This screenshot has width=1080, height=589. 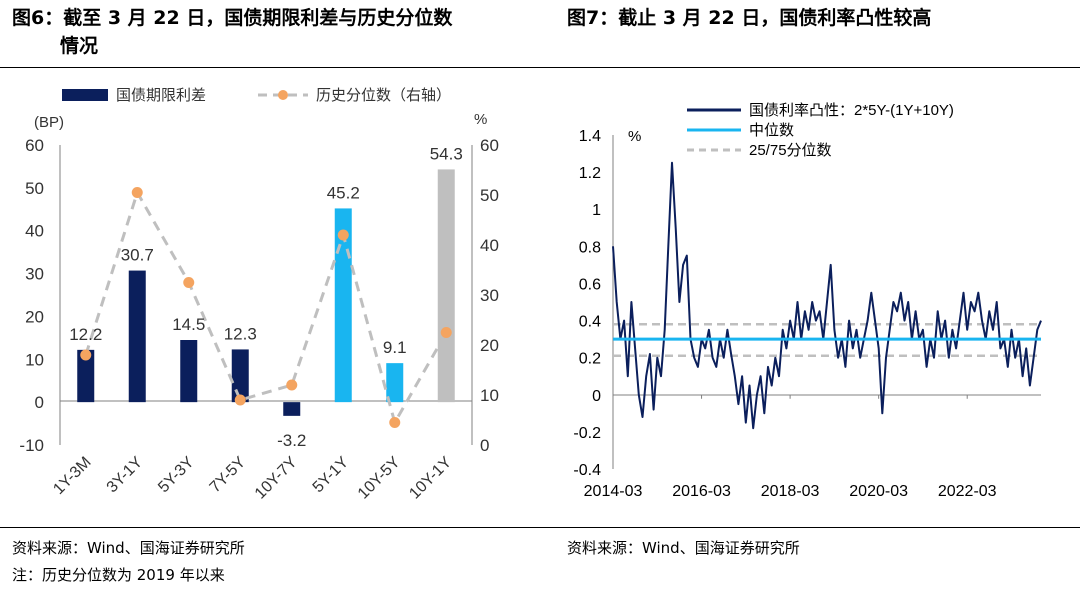 I want to click on y-tick-label: 1, so click(x=596, y=210).